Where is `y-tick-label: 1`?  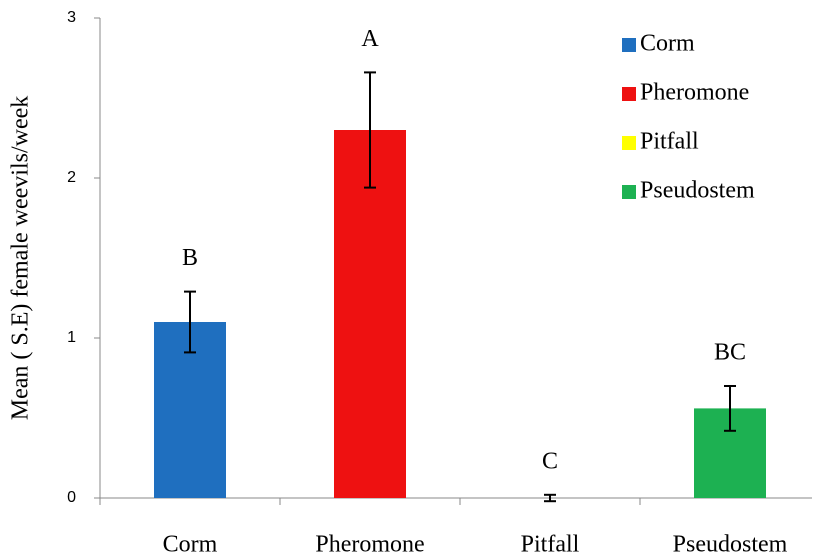
y-tick-label: 1 is located at coordinates (71, 337).